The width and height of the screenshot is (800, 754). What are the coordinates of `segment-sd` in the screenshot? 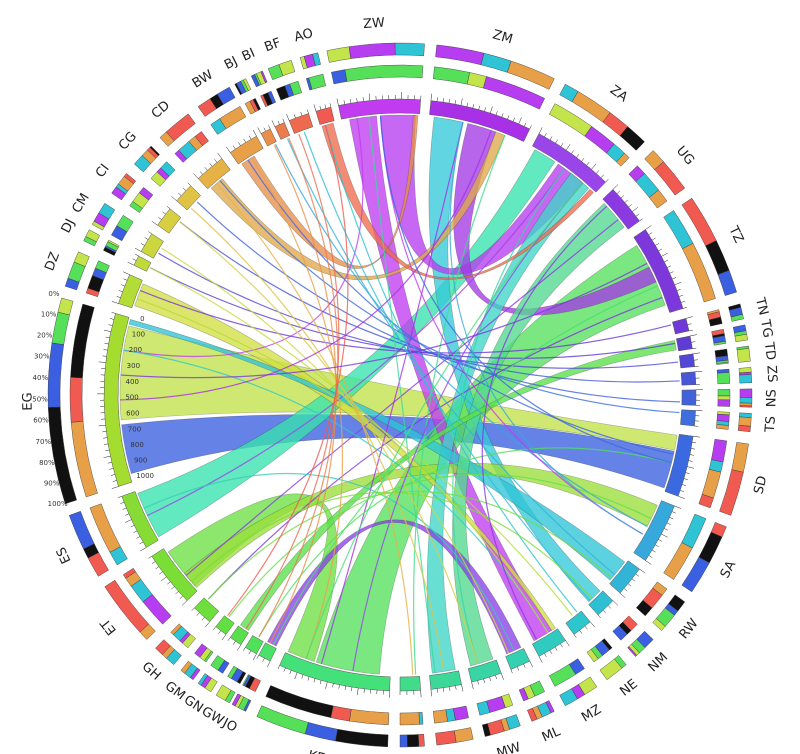 It's located at (679, 465).